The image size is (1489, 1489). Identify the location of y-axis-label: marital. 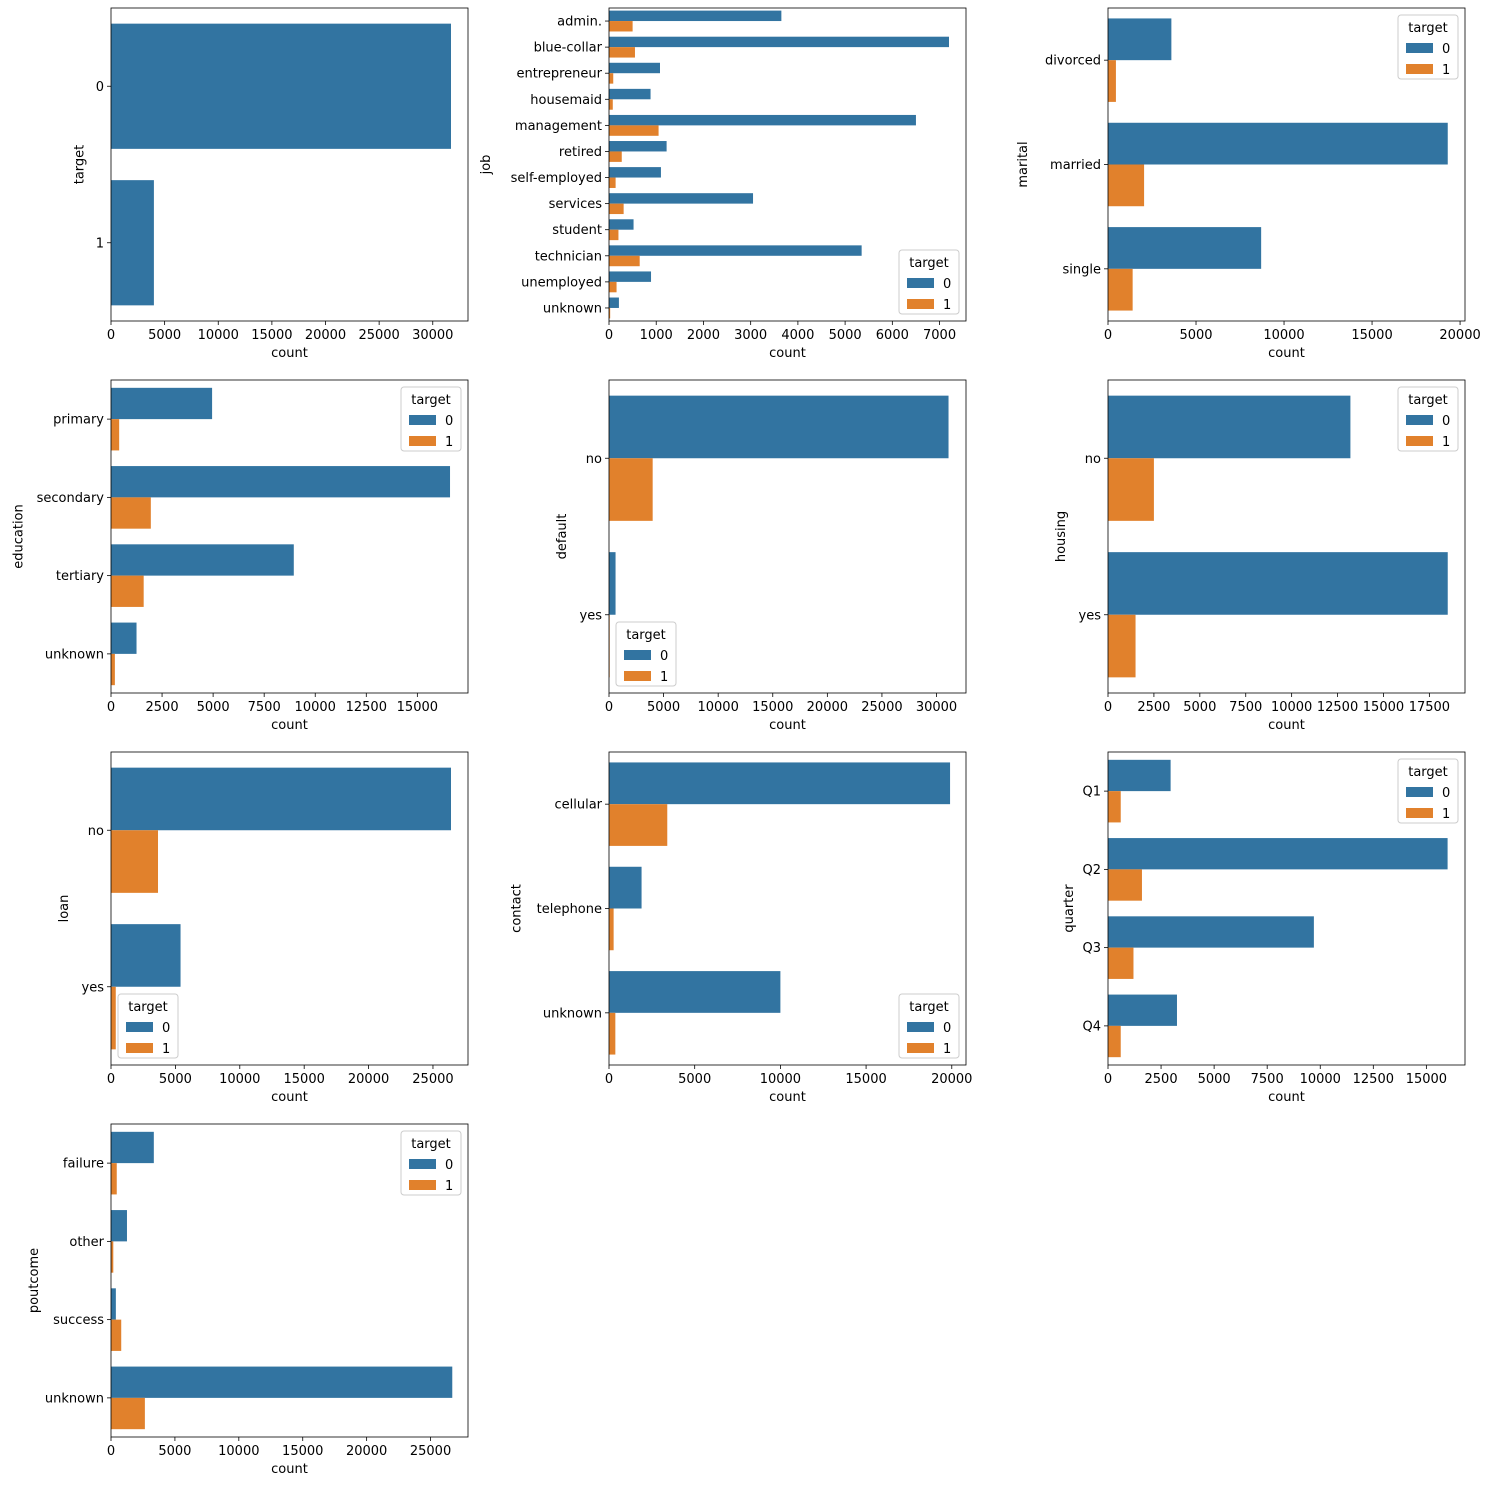
(1023, 164).